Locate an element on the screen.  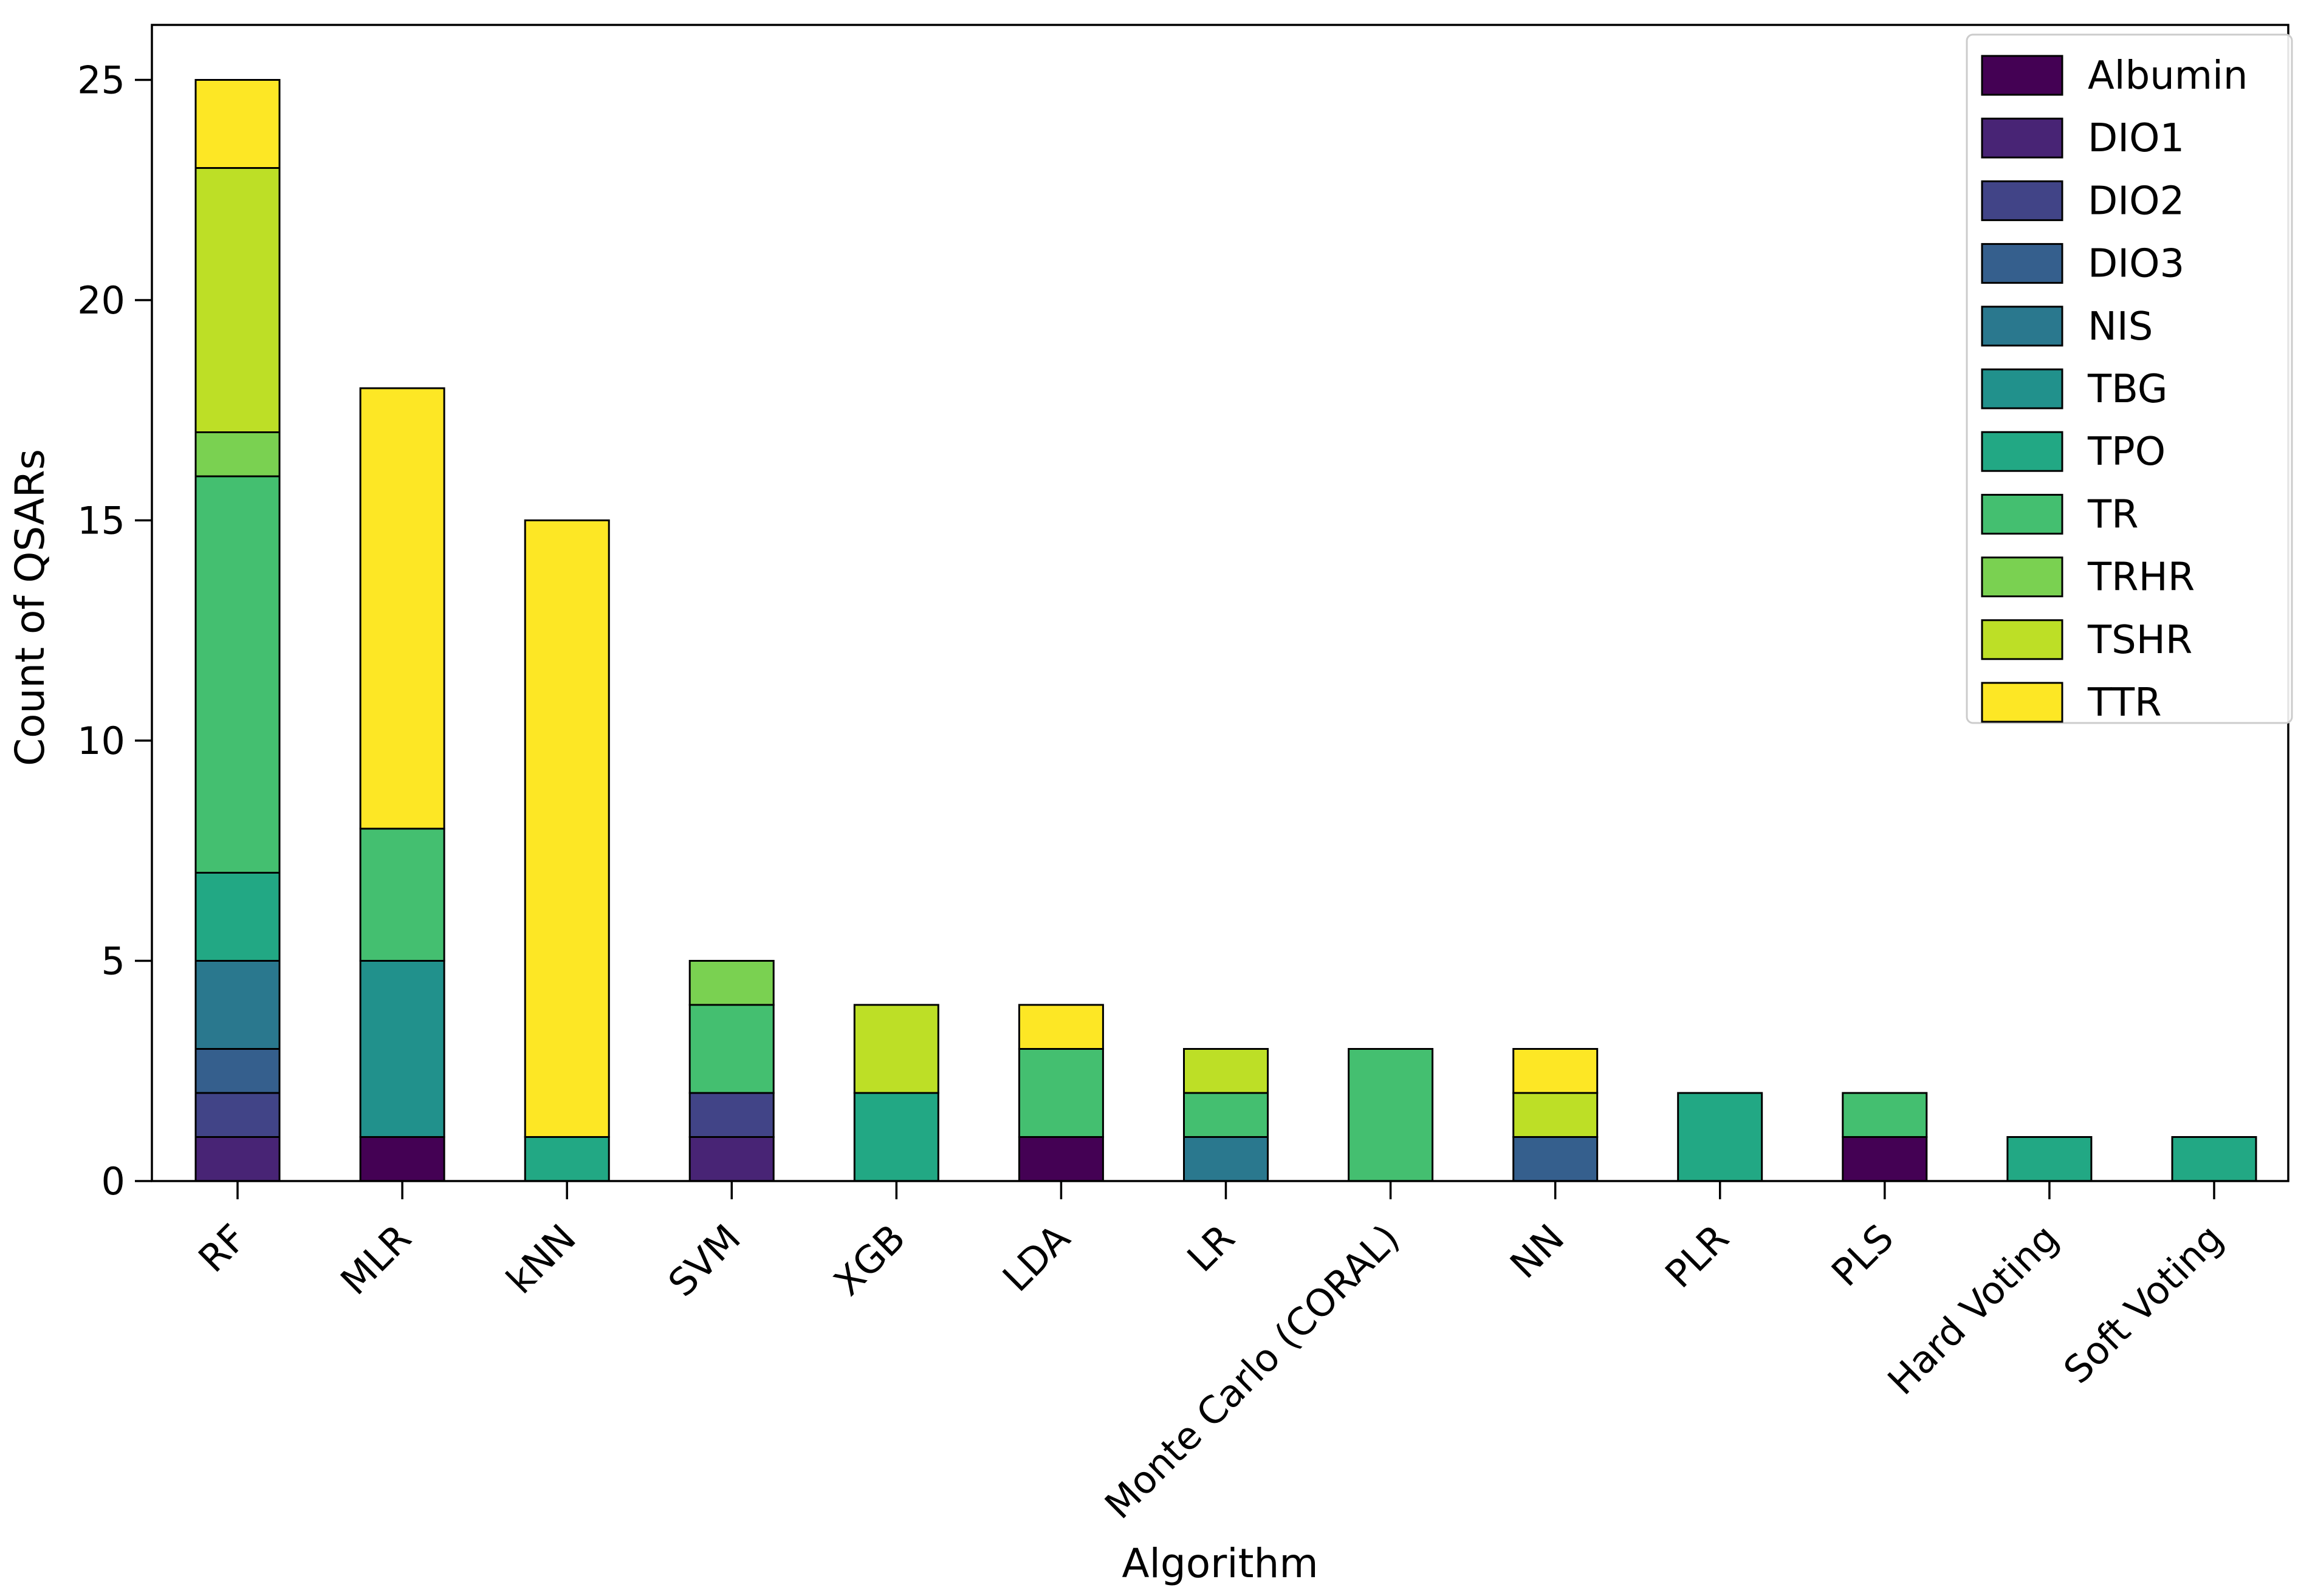
legend-label: DIO2 is located at coordinates (2136, 201).